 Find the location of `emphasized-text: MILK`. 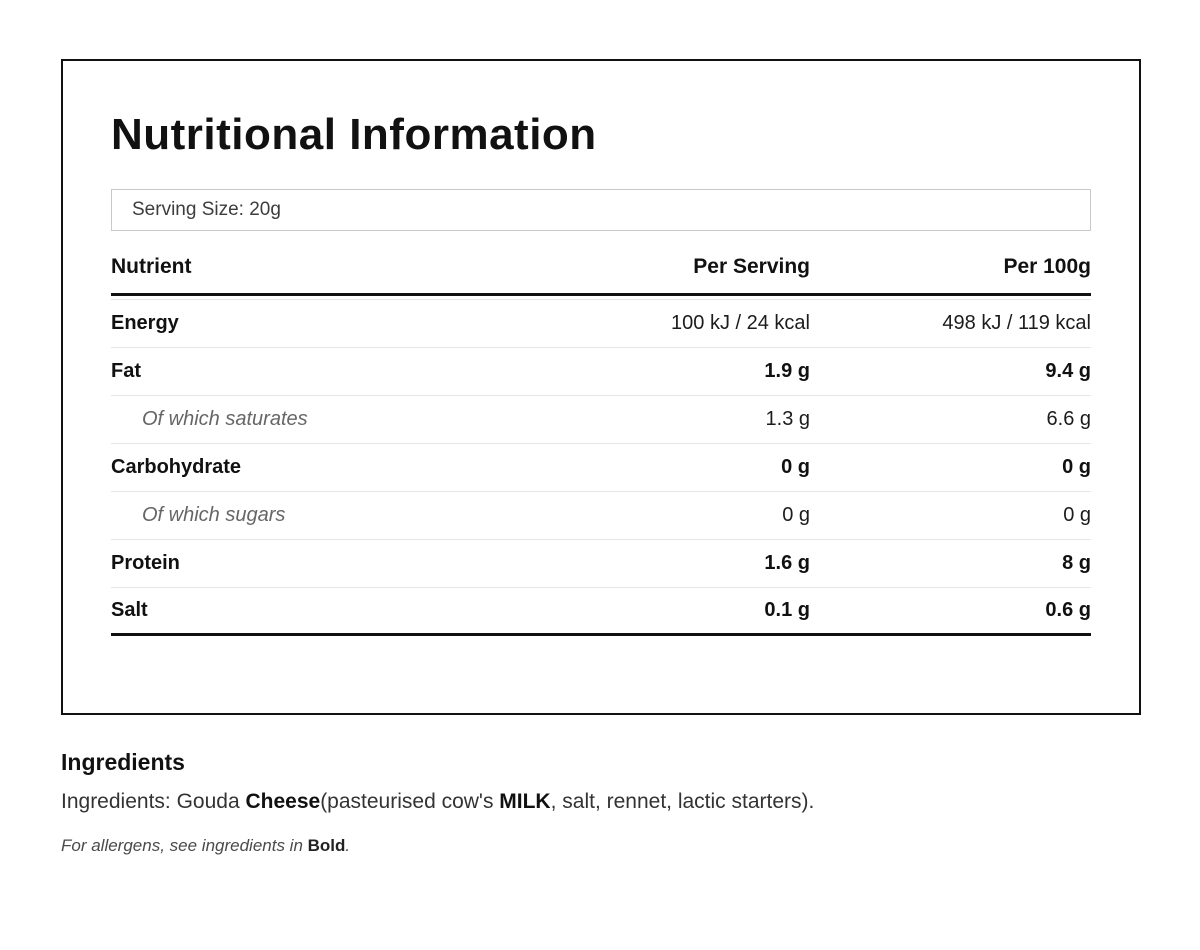

emphasized-text: MILK is located at coordinates (525, 801).